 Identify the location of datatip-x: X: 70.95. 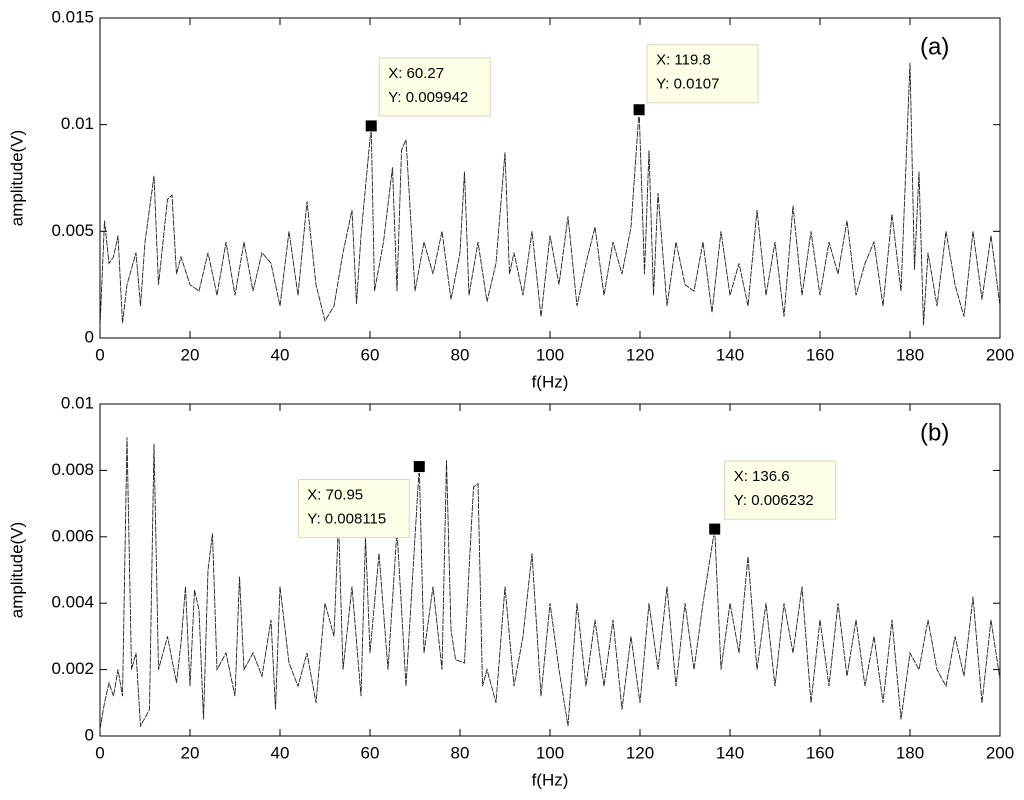
(335, 495).